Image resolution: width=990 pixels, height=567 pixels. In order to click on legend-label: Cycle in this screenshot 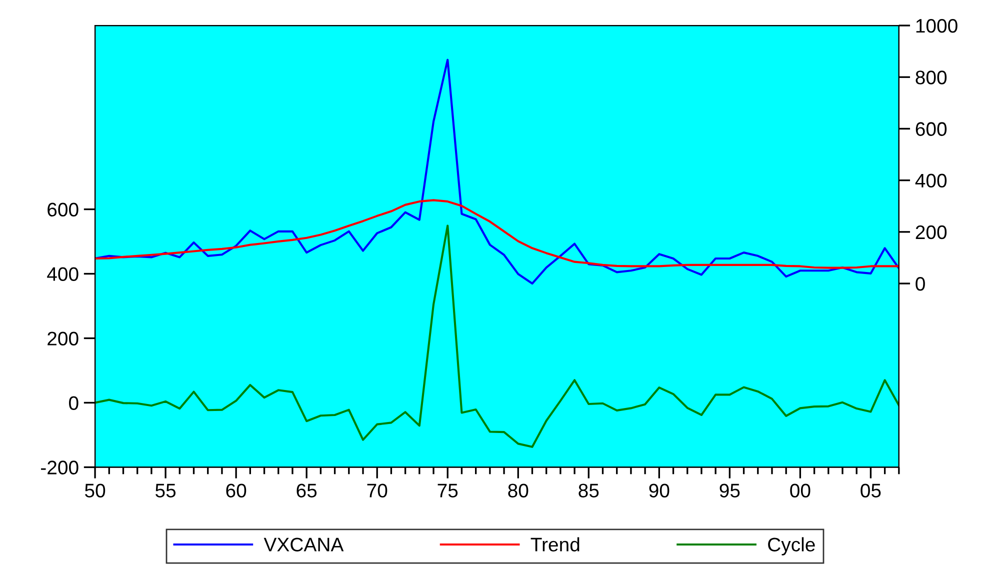, I will do `click(791, 546)`.